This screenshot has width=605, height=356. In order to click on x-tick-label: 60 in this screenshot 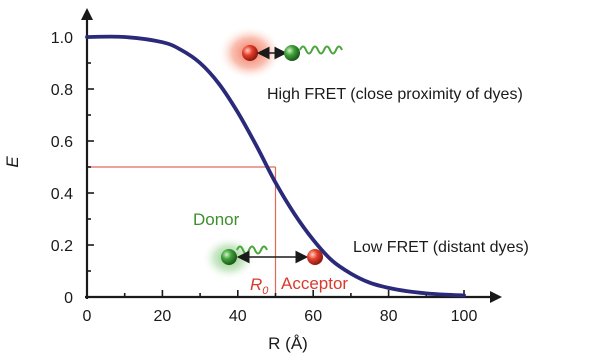, I will do `click(313, 316)`.